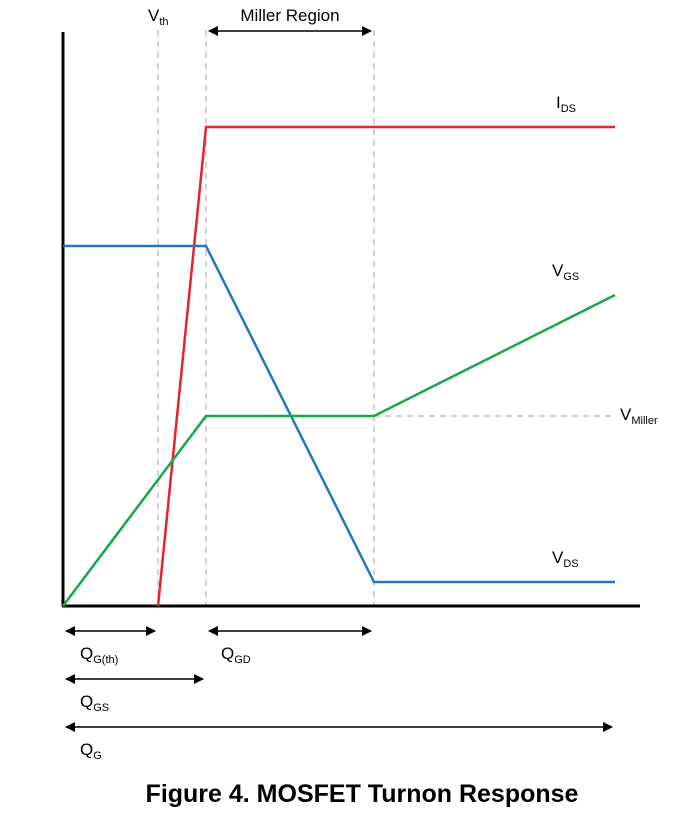 The image size is (688, 831). What do you see at coordinates (639, 416) in the screenshot?
I see `vmiller-label: VMiller` at bounding box center [639, 416].